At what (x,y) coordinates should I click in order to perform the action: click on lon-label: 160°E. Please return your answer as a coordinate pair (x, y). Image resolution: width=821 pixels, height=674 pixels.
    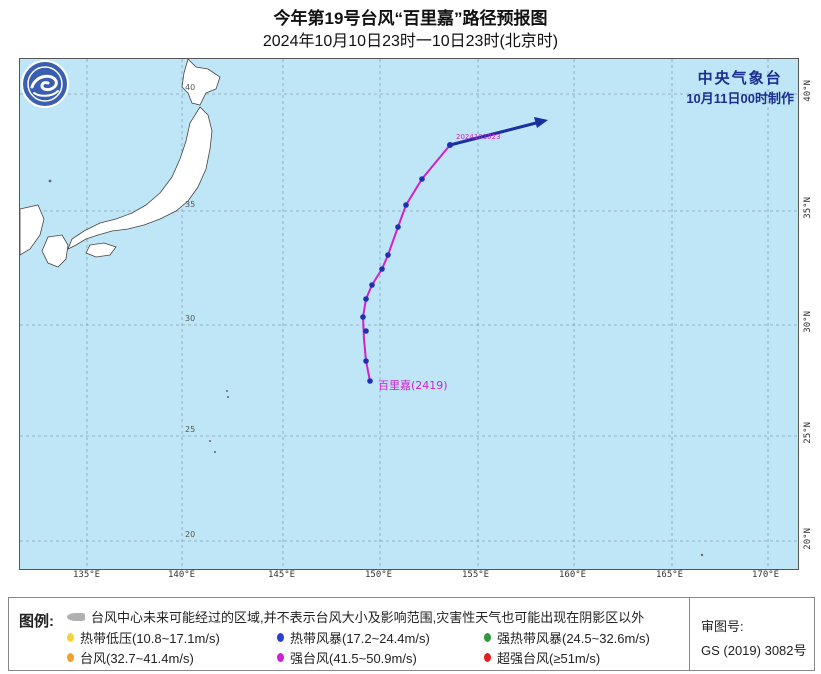
    Looking at the image, I should click on (573, 575).